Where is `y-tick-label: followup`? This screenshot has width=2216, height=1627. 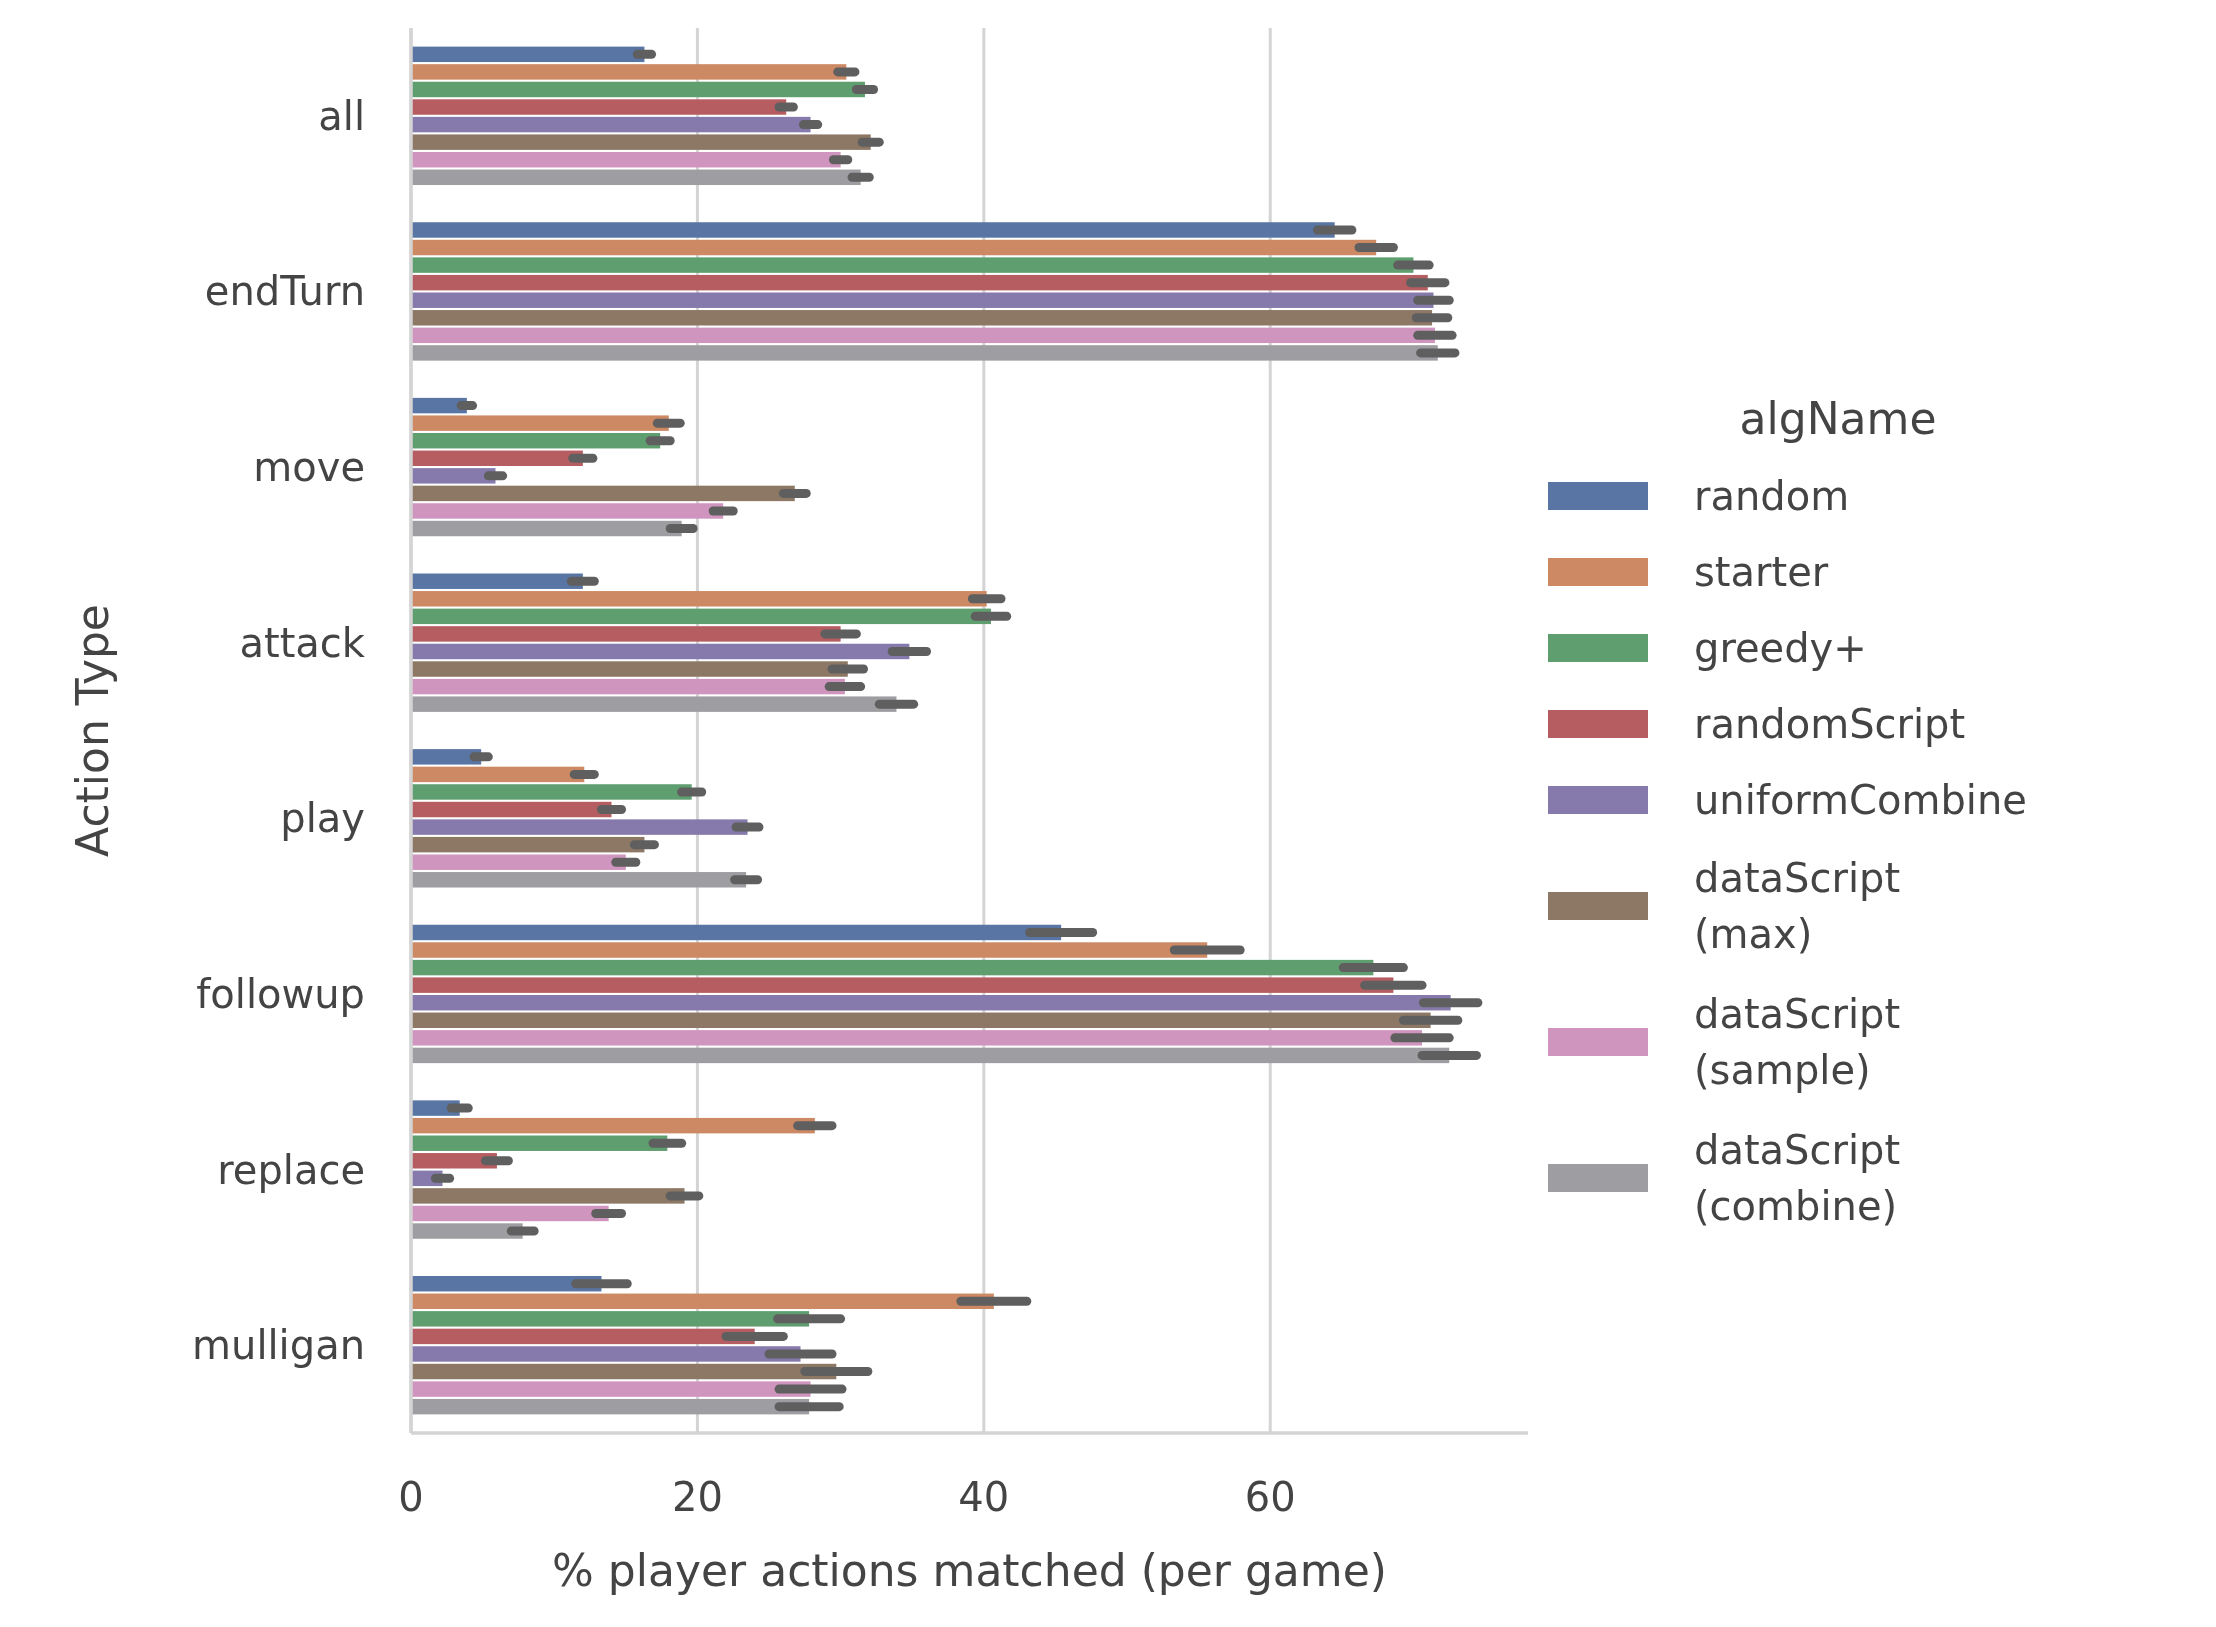
y-tick-label: followup is located at coordinates (280, 993).